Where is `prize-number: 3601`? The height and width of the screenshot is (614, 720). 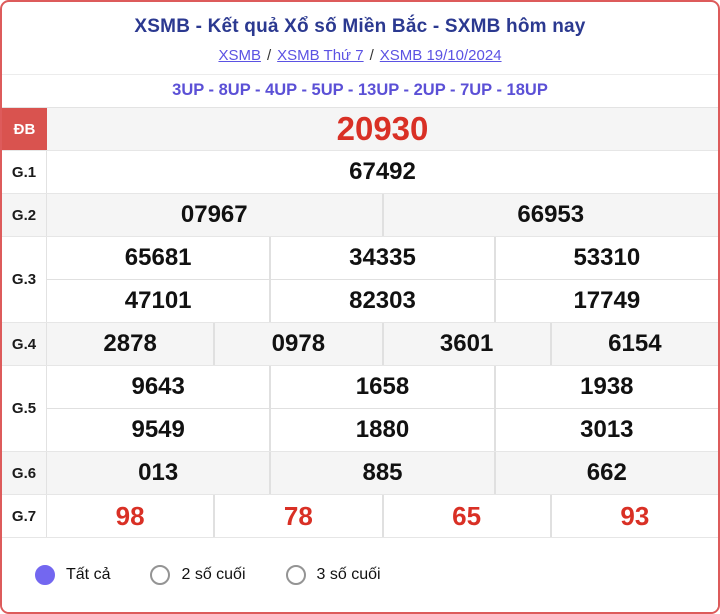
prize-number: 3601 is located at coordinates (465, 344).